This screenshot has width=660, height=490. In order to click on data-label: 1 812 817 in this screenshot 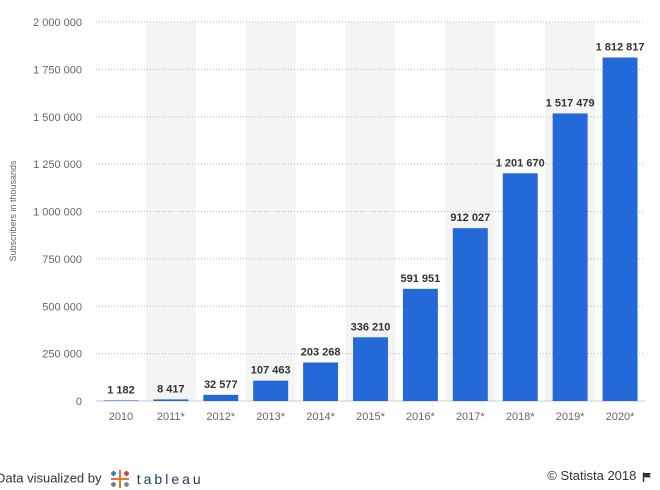, I will do `click(620, 47)`.